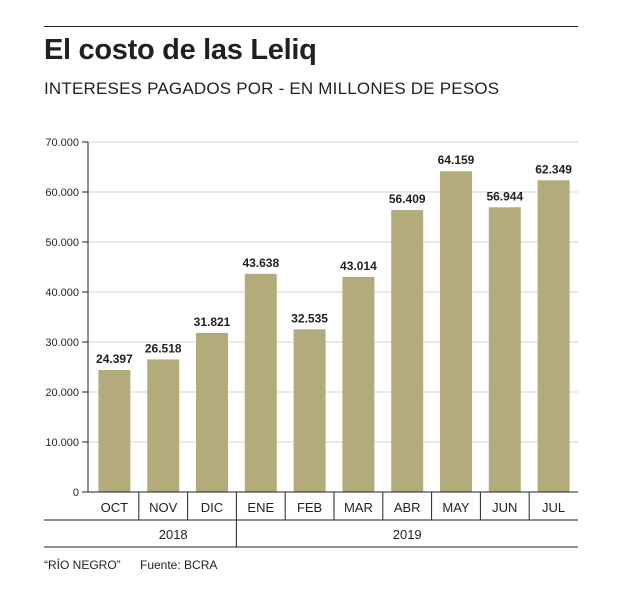 The image size is (623, 615). What do you see at coordinates (163, 348) in the screenshot?
I see `data-label: 26.518` at bounding box center [163, 348].